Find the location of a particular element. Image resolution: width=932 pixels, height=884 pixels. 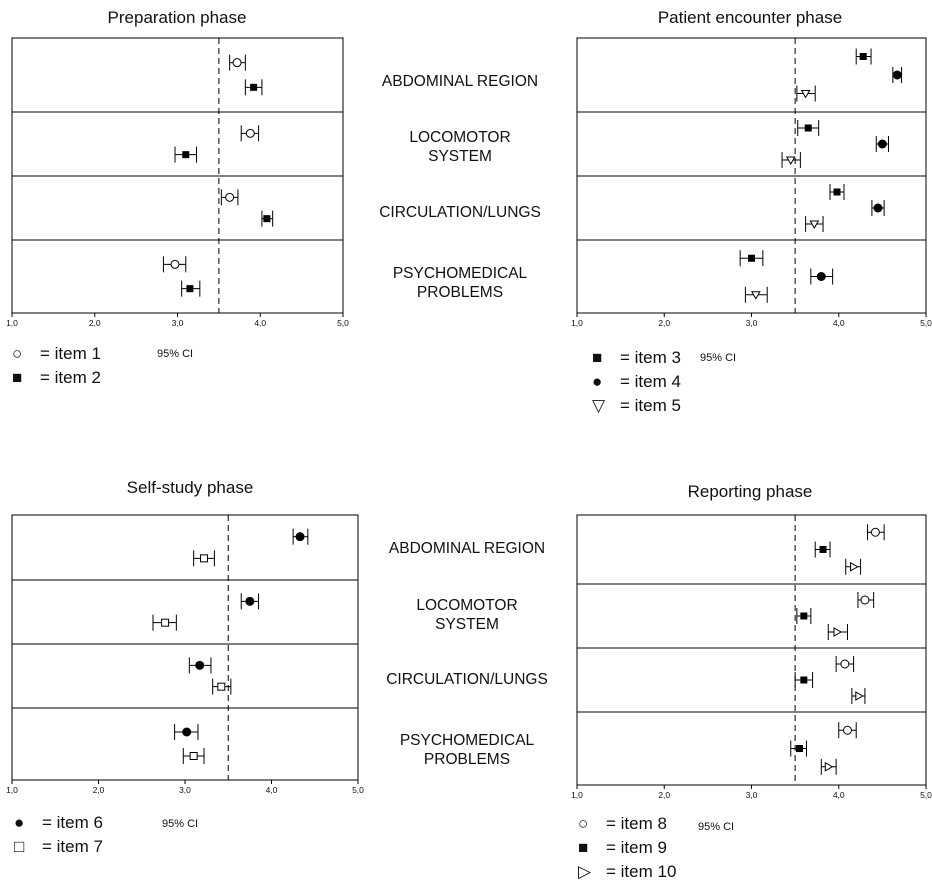

legend-entry: ■ = item 2 is located at coordinates (56, 378).